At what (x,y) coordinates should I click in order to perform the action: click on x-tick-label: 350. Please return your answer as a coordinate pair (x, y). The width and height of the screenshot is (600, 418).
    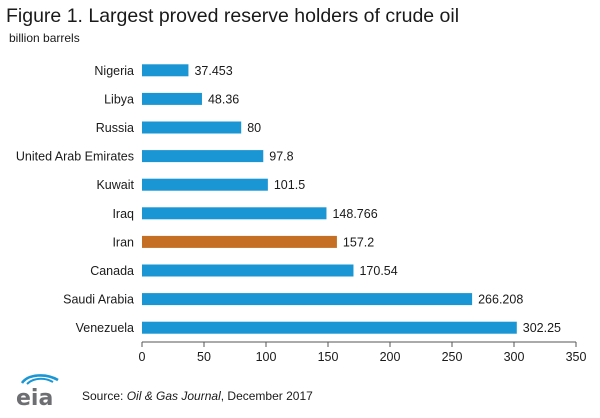
    Looking at the image, I should click on (576, 357).